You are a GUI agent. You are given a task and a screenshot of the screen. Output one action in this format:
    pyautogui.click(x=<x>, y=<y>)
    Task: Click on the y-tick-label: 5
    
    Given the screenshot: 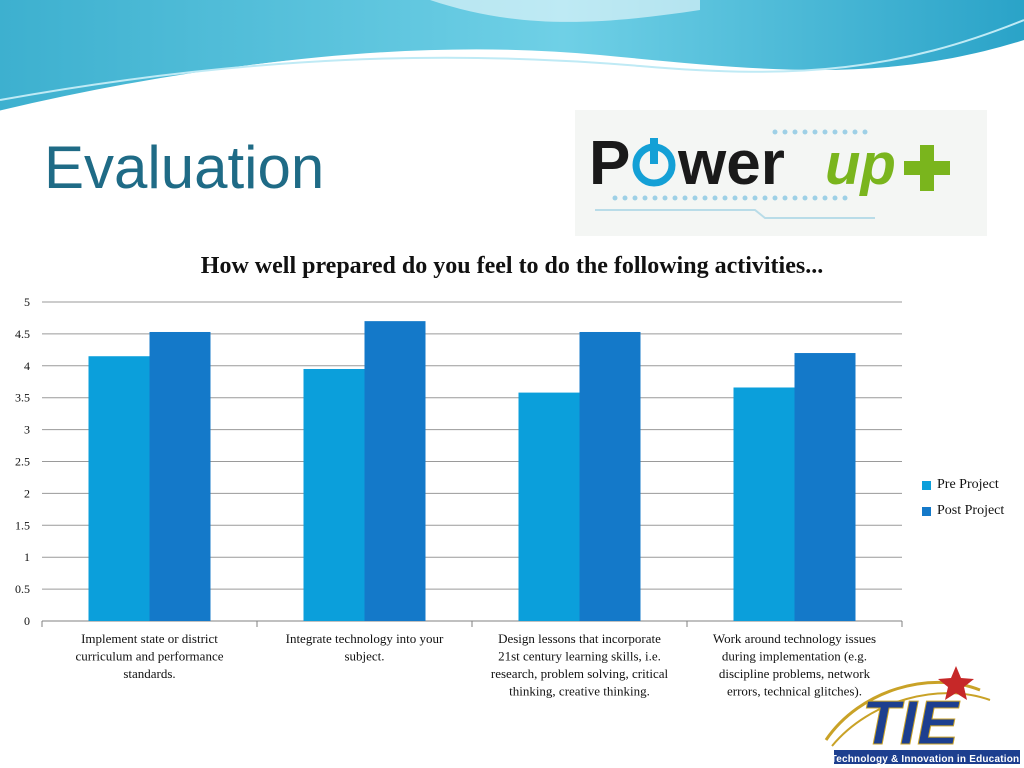 What is the action you would take?
    pyautogui.click(x=27, y=302)
    